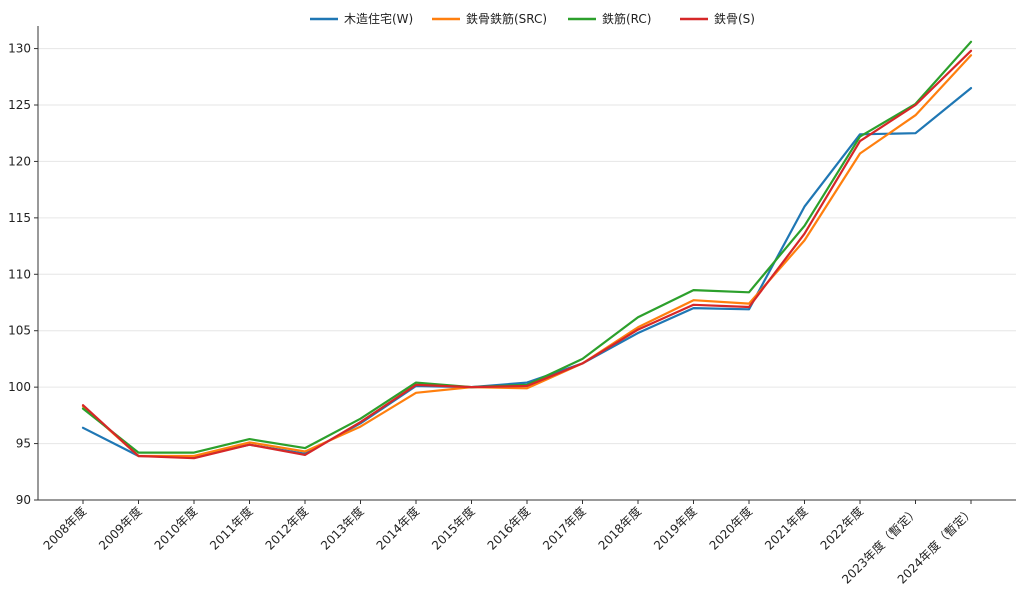 This screenshot has height=596, width=1024. I want to click on legend-label: 鉄骨鉄筋(SRC), so click(506, 18).